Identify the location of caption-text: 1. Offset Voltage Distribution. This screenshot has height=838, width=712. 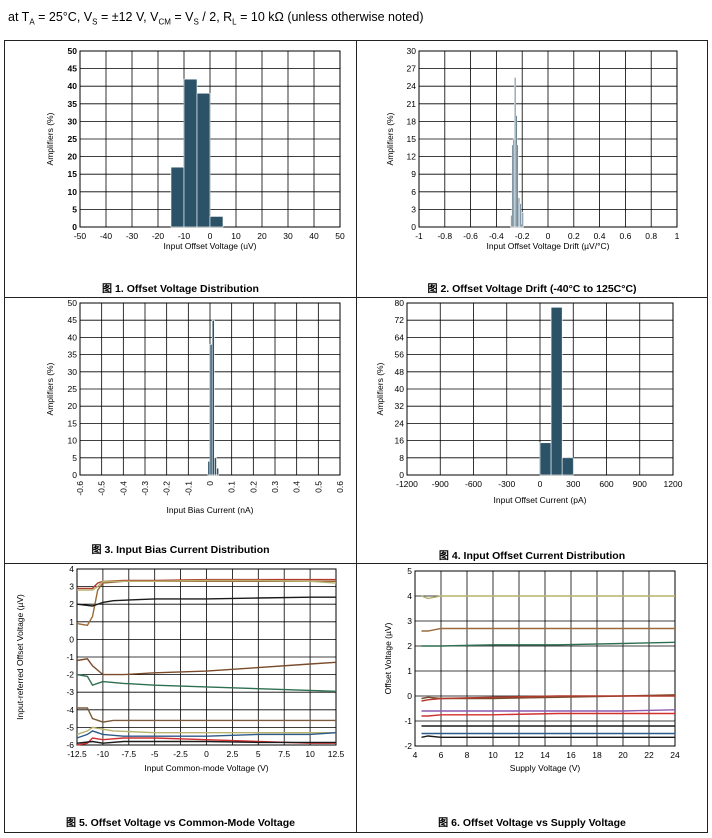
(187, 289).